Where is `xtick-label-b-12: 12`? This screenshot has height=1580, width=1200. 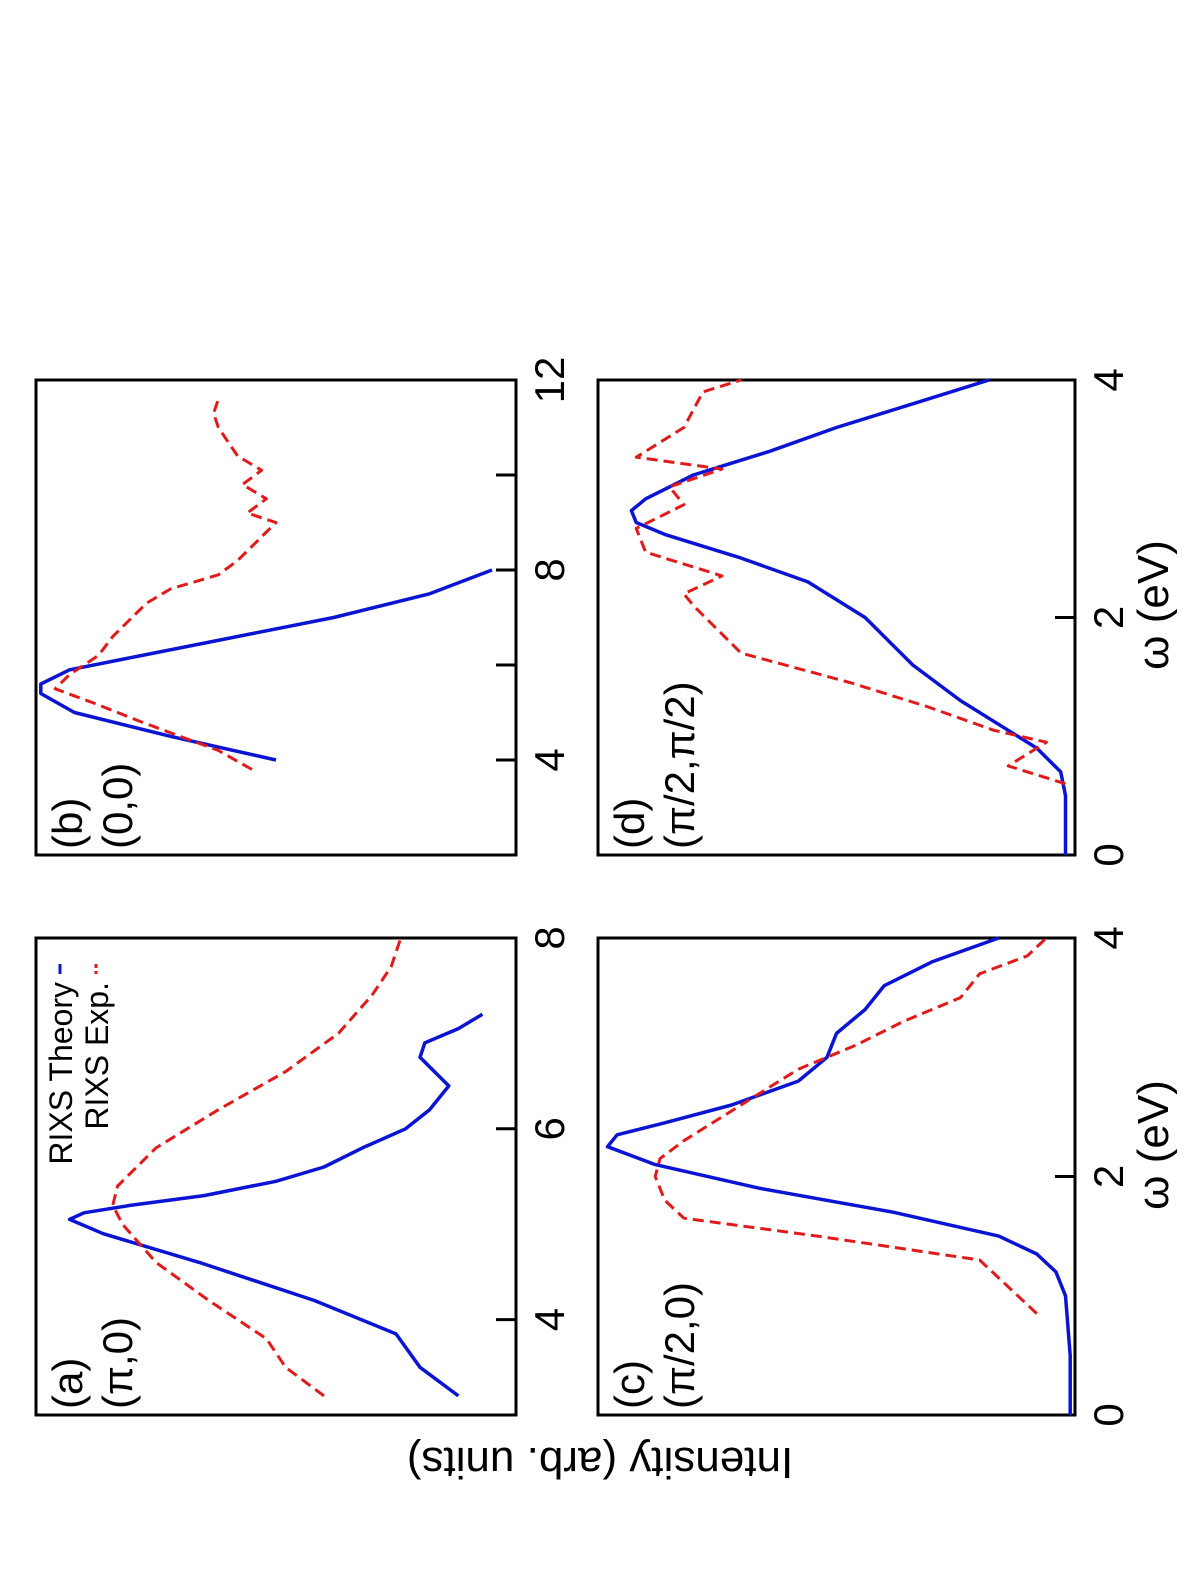 xtick-label-b-12: 12 is located at coordinates (549, 380).